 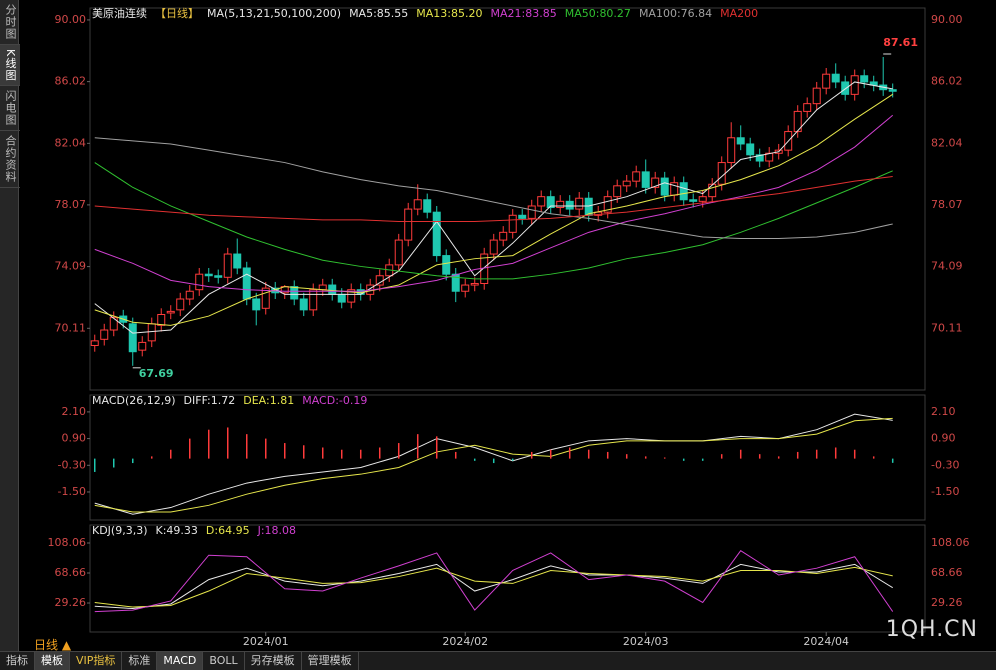 What do you see at coordinates (140, 661) in the screenshot?
I see `tab: 标准` at bounding box center [140, 661].